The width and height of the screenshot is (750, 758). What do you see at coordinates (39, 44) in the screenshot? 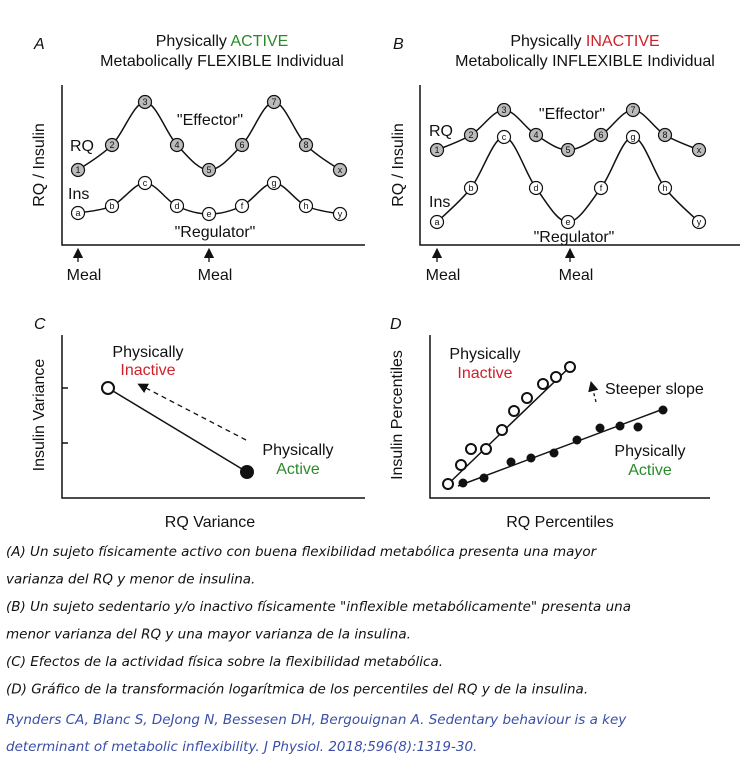
I see `panel-letter: A` at bounding box center [39, 44].